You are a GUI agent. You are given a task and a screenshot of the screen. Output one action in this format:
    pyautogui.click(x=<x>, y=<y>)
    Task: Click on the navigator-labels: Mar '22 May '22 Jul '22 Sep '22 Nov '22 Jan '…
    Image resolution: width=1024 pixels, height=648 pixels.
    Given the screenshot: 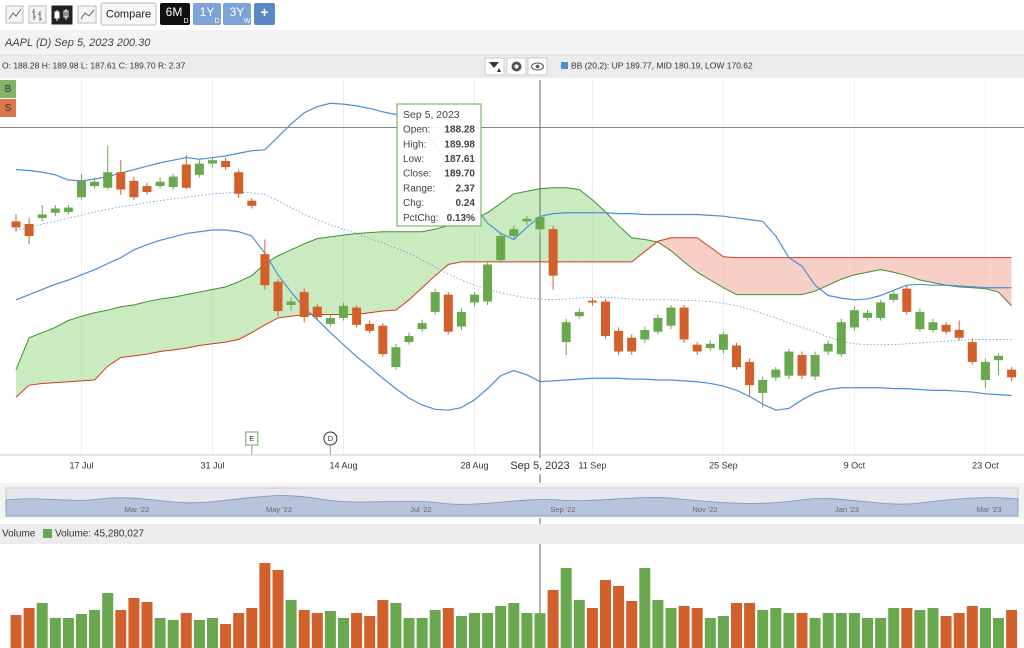 What is the action you would take?
    pyautogui.click(x=563, y=509)
    